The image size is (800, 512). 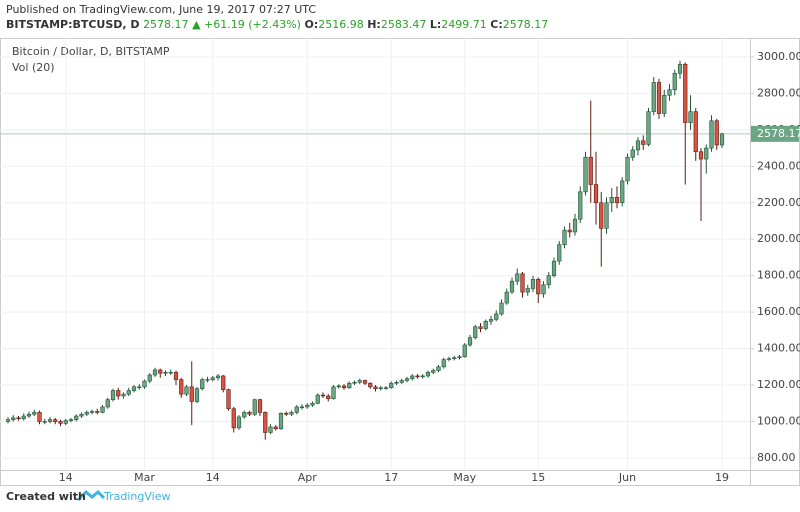 What do you see at coordinates (311, 24) in the screenshot?
I see `o-label: O:` at bounding box center [311, 24].